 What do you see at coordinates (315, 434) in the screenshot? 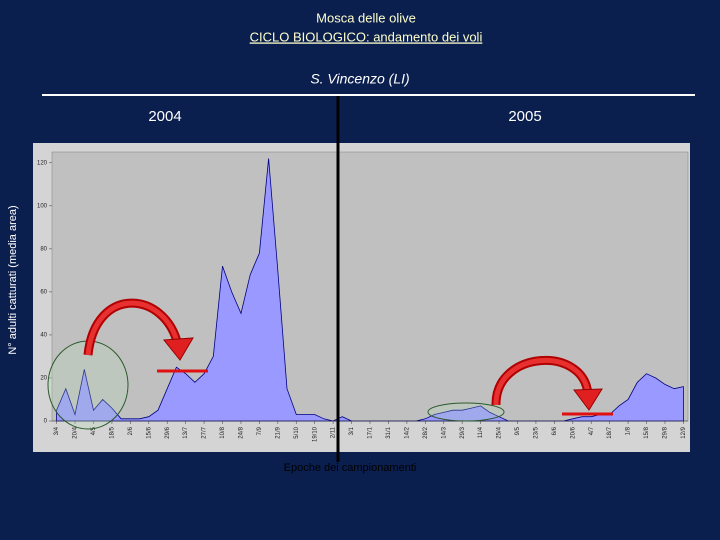
I see `x-tick-label: 19/10` at bounding box center [315, 434].